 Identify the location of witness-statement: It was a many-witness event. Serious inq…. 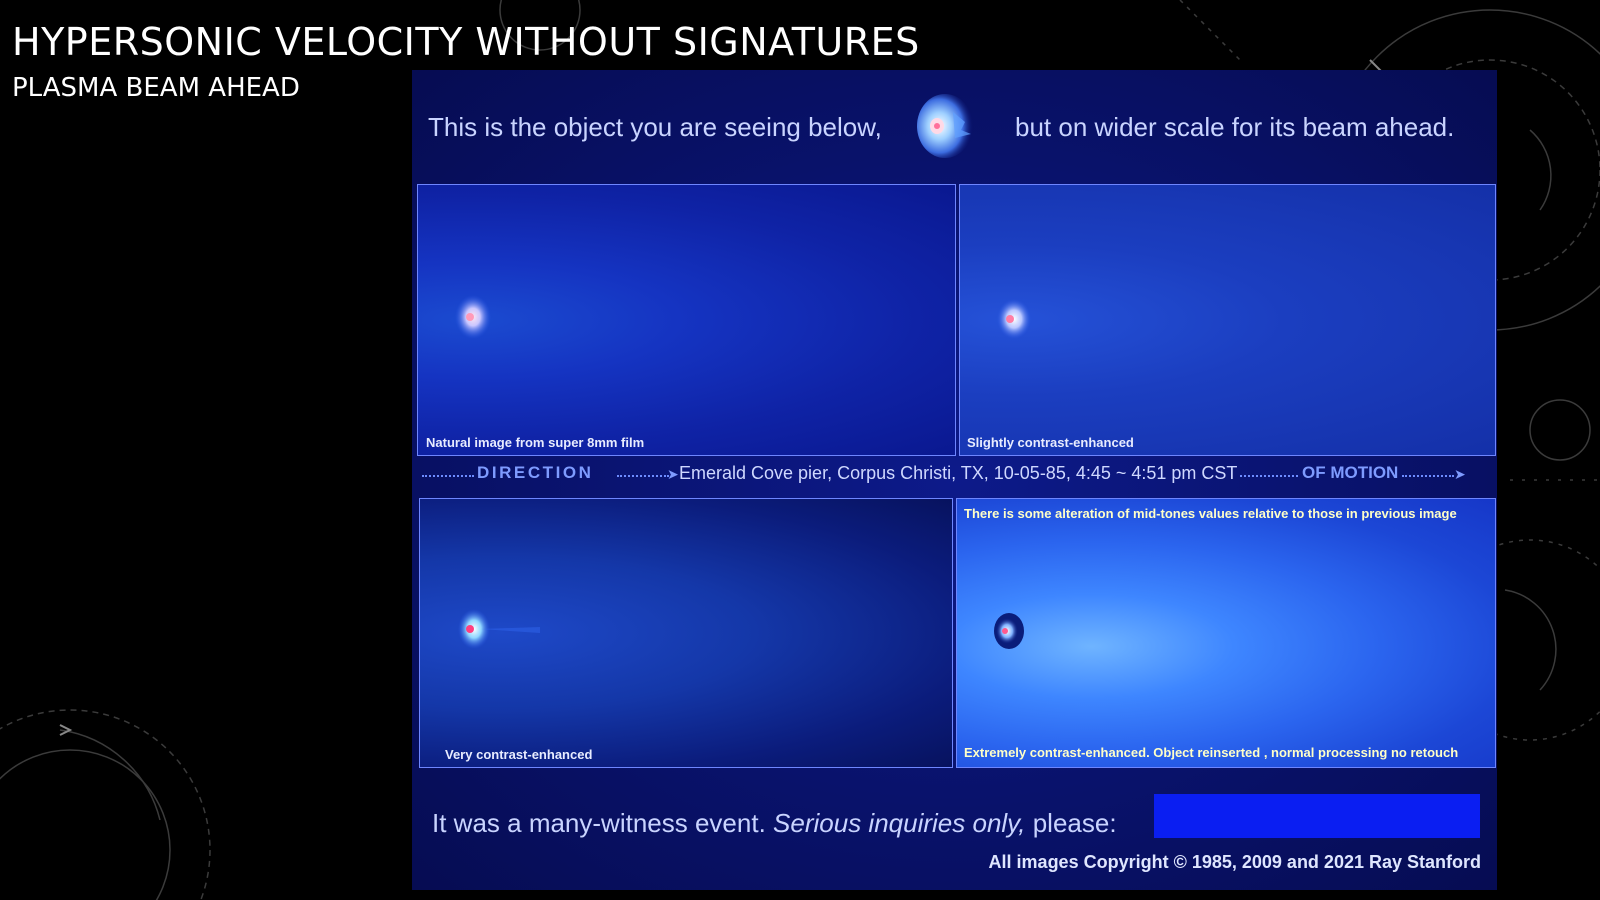
(774, 823).